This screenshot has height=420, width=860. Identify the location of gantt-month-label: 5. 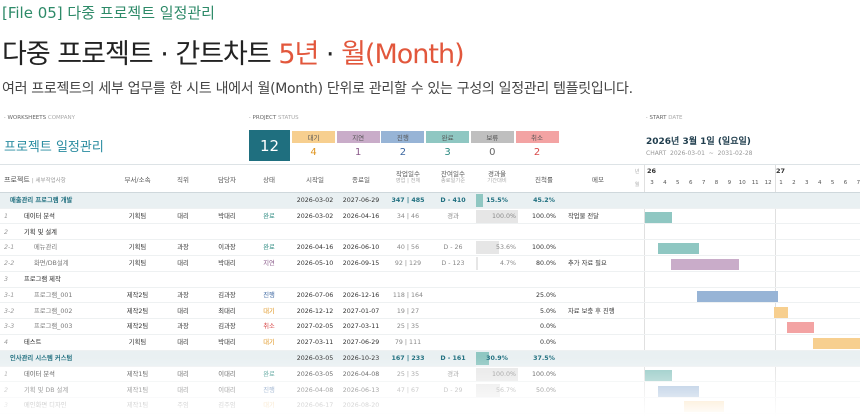
(678, 183).